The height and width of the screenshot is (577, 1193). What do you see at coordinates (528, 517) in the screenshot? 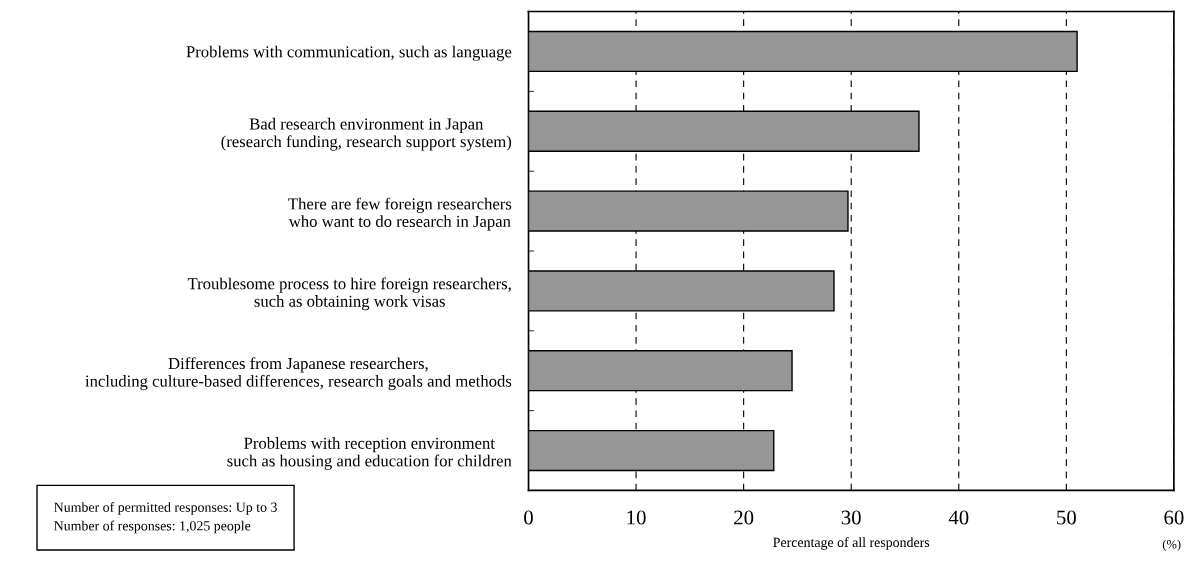
I see `x-tick-label: 0` at bounding box center [528, 517].